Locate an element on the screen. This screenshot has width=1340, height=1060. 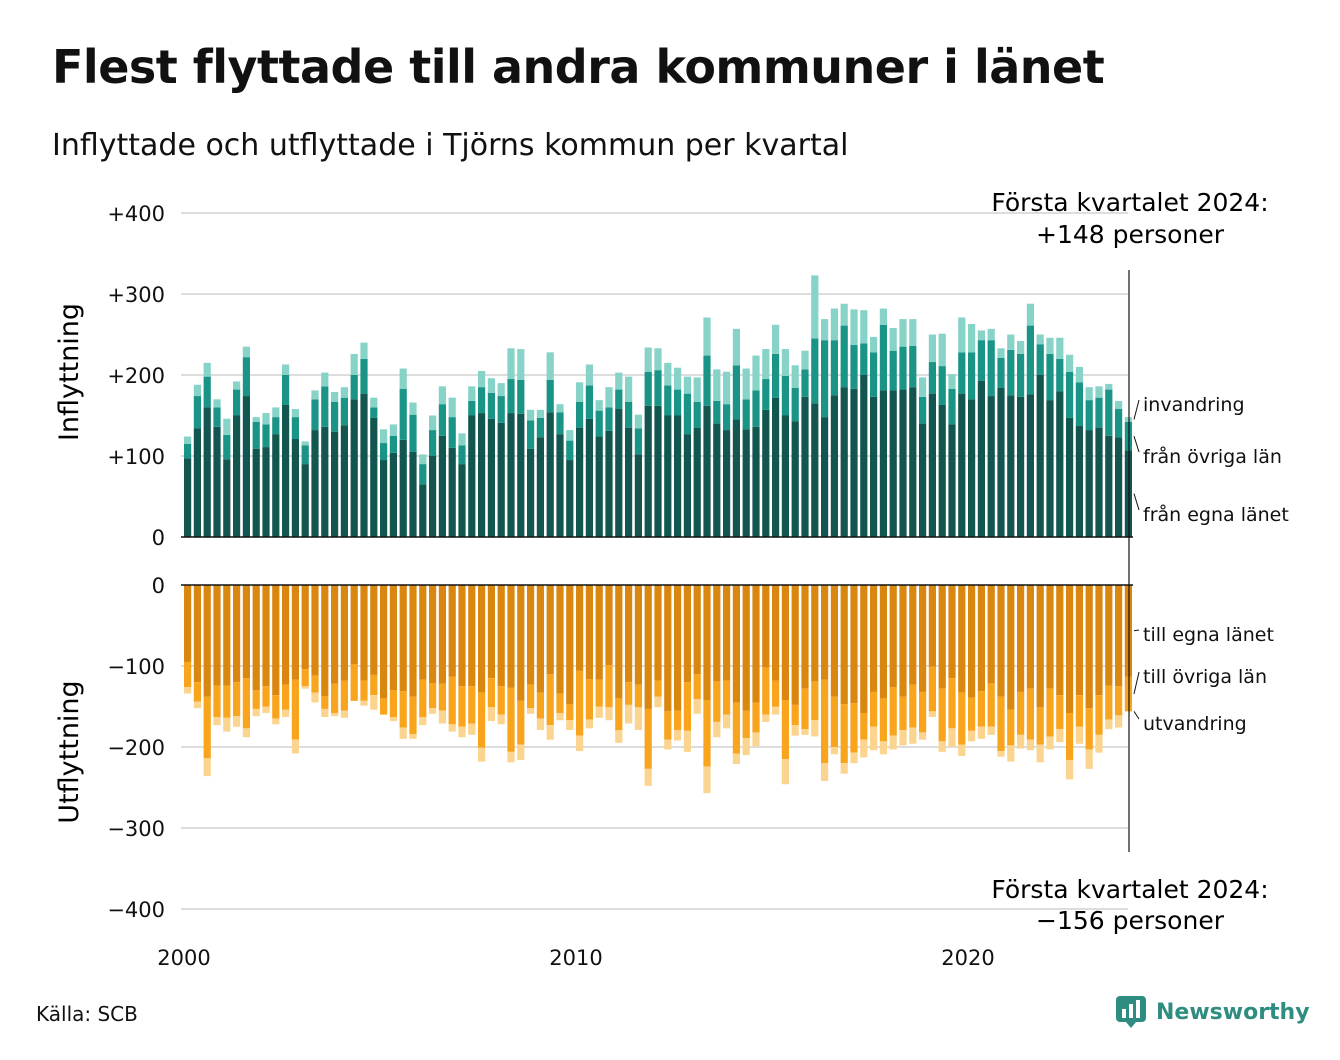
series-label: utvandring is located at coordinates (1195, 724).